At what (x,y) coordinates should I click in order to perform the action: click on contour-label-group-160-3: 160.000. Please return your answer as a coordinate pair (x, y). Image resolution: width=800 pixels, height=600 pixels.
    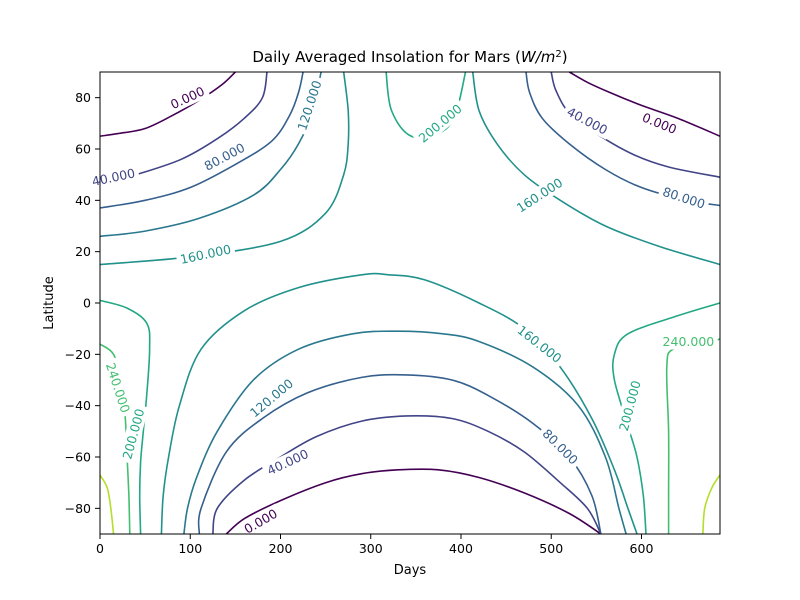
    Looking at the image, I should click on (539, 344).